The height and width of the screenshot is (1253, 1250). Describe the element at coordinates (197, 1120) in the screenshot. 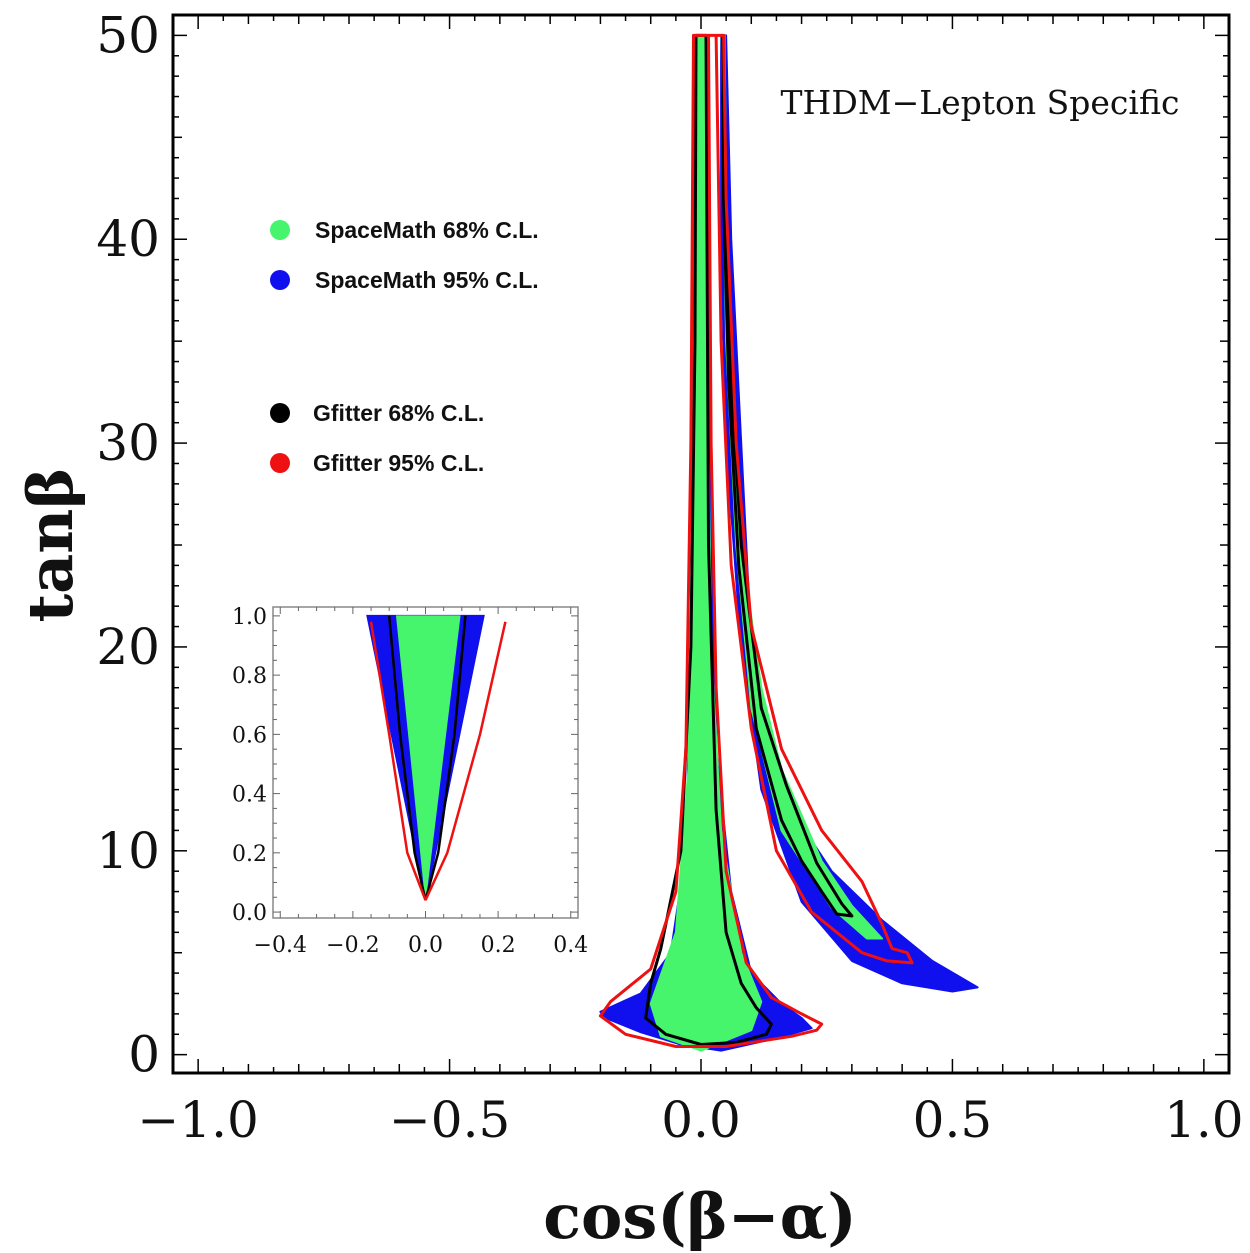

I see `x-tick-label: −1.0` at that location.